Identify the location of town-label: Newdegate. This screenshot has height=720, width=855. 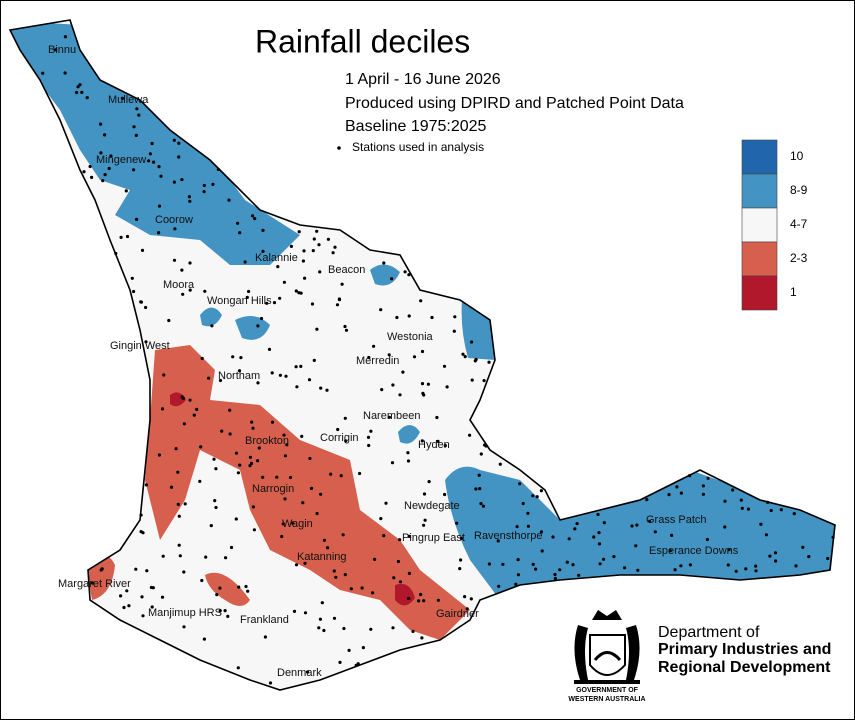
(432, 506).